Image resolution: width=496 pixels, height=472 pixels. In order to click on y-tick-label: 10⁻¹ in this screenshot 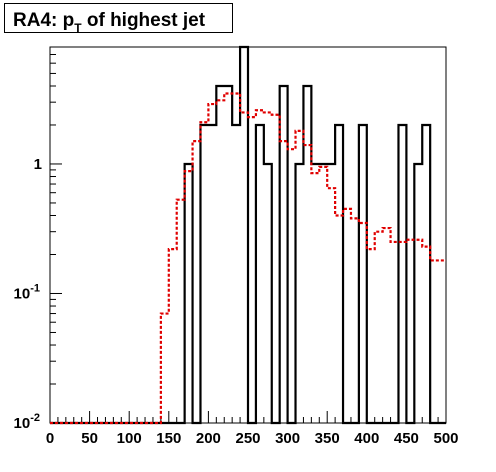, I will do `click(27, 292)`.